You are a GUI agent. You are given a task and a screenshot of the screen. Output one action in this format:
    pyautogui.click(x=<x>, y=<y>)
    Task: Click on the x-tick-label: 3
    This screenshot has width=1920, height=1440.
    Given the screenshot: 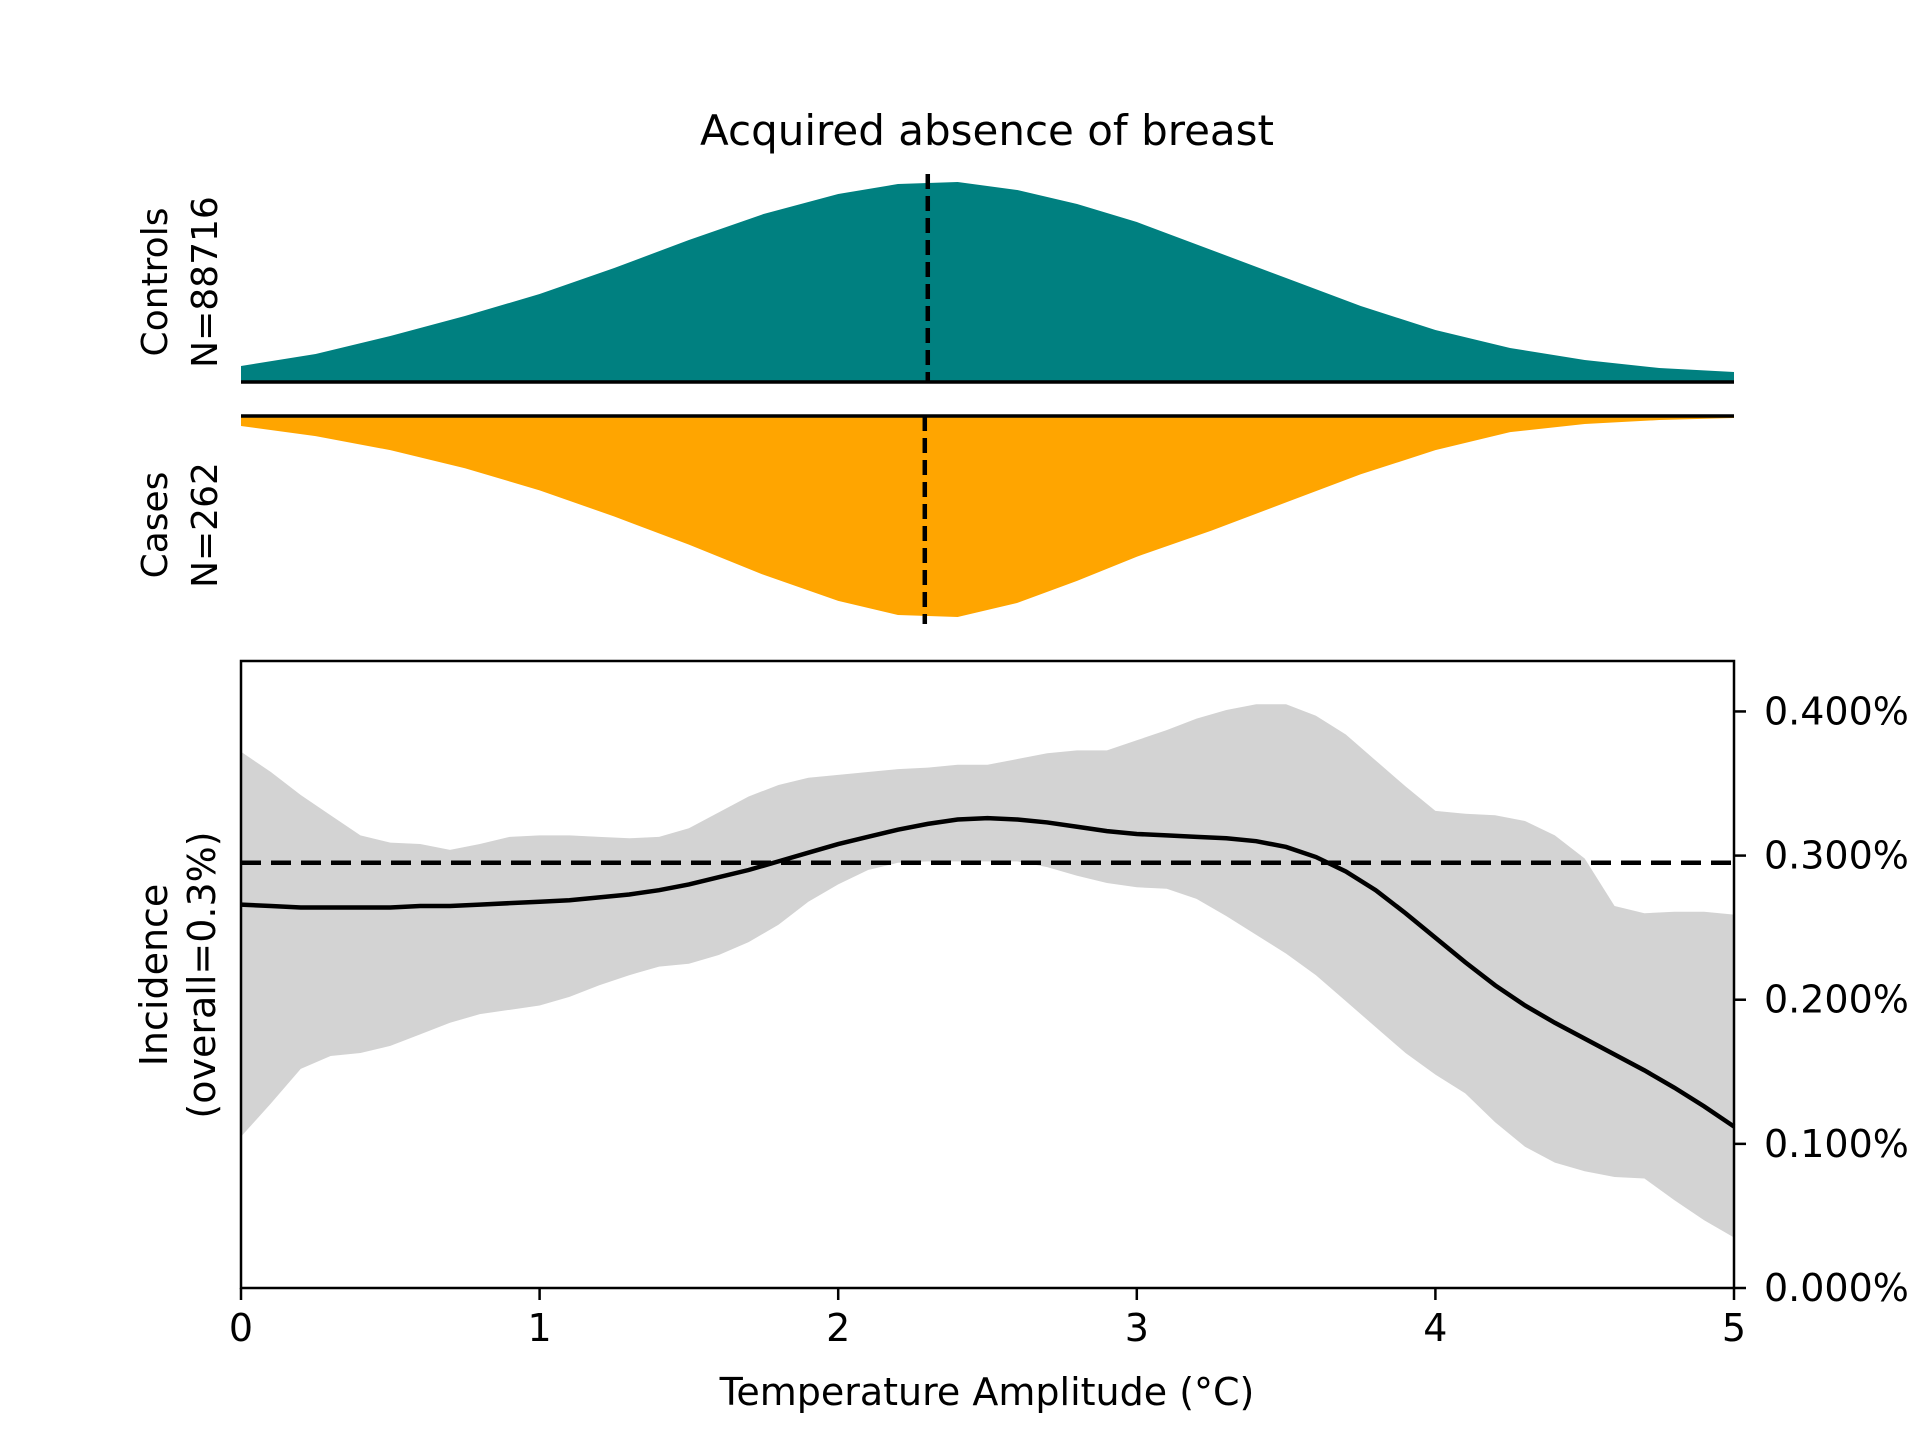 What is the action you would take?
    pyautogui.click(x=1137, y=1328)
    